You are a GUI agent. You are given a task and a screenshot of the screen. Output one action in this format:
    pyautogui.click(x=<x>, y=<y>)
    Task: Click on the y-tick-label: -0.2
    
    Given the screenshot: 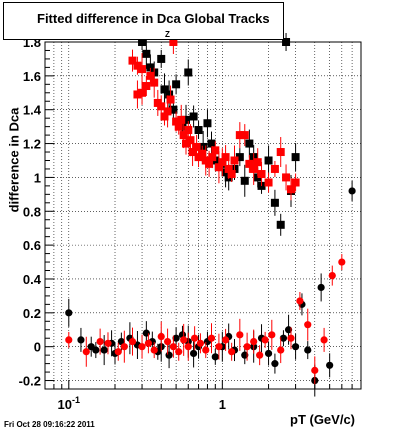 What is the action you would take?
    pyautogui.click(x=30, y=381)
    